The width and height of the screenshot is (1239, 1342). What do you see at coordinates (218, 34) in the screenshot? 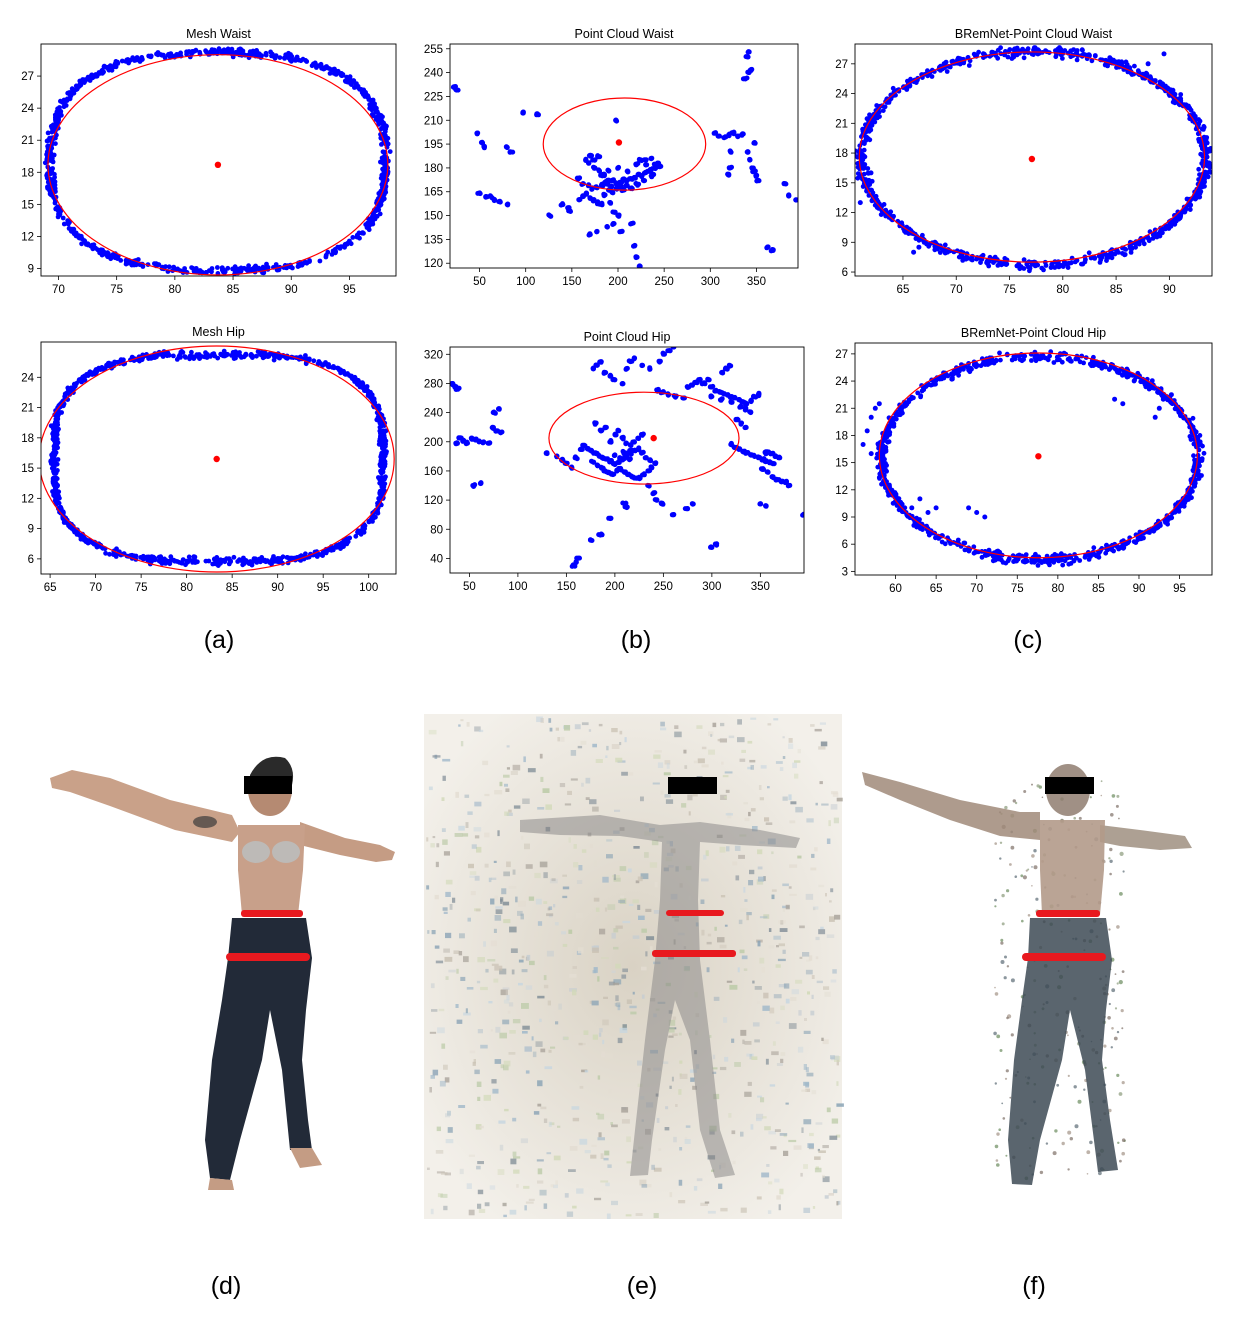
I see `chart-title: Mesh Waist` at bounding box center [218, 34].